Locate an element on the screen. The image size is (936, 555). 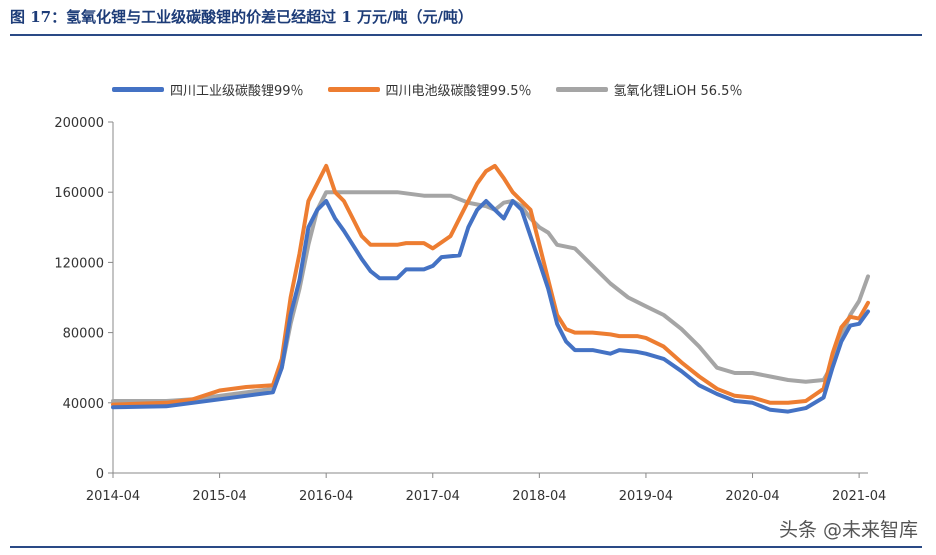
bottom-rule is located at coordinates (466, 547).